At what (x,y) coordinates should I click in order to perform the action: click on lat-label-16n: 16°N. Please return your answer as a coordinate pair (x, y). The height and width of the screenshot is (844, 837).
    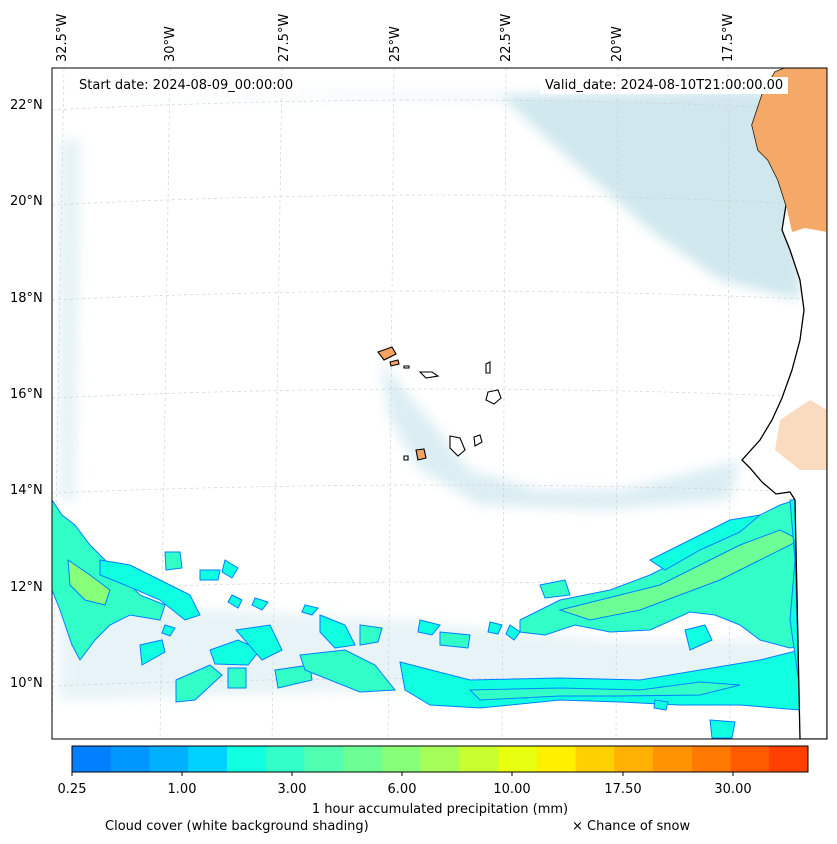
    Looking at the image, I should click on (26, 394).